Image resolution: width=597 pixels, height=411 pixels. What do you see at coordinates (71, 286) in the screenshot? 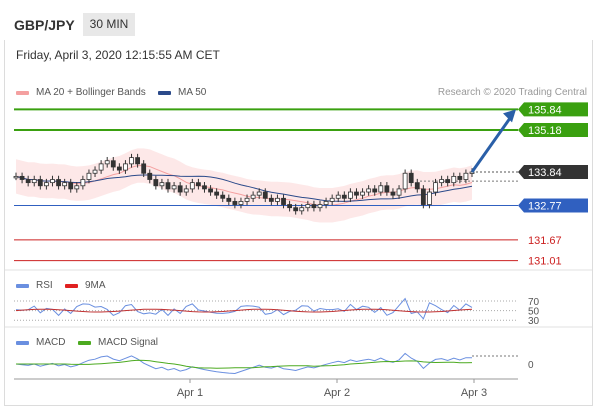
I see `legend-9ma-swatch` at bounding box center [71, 286].